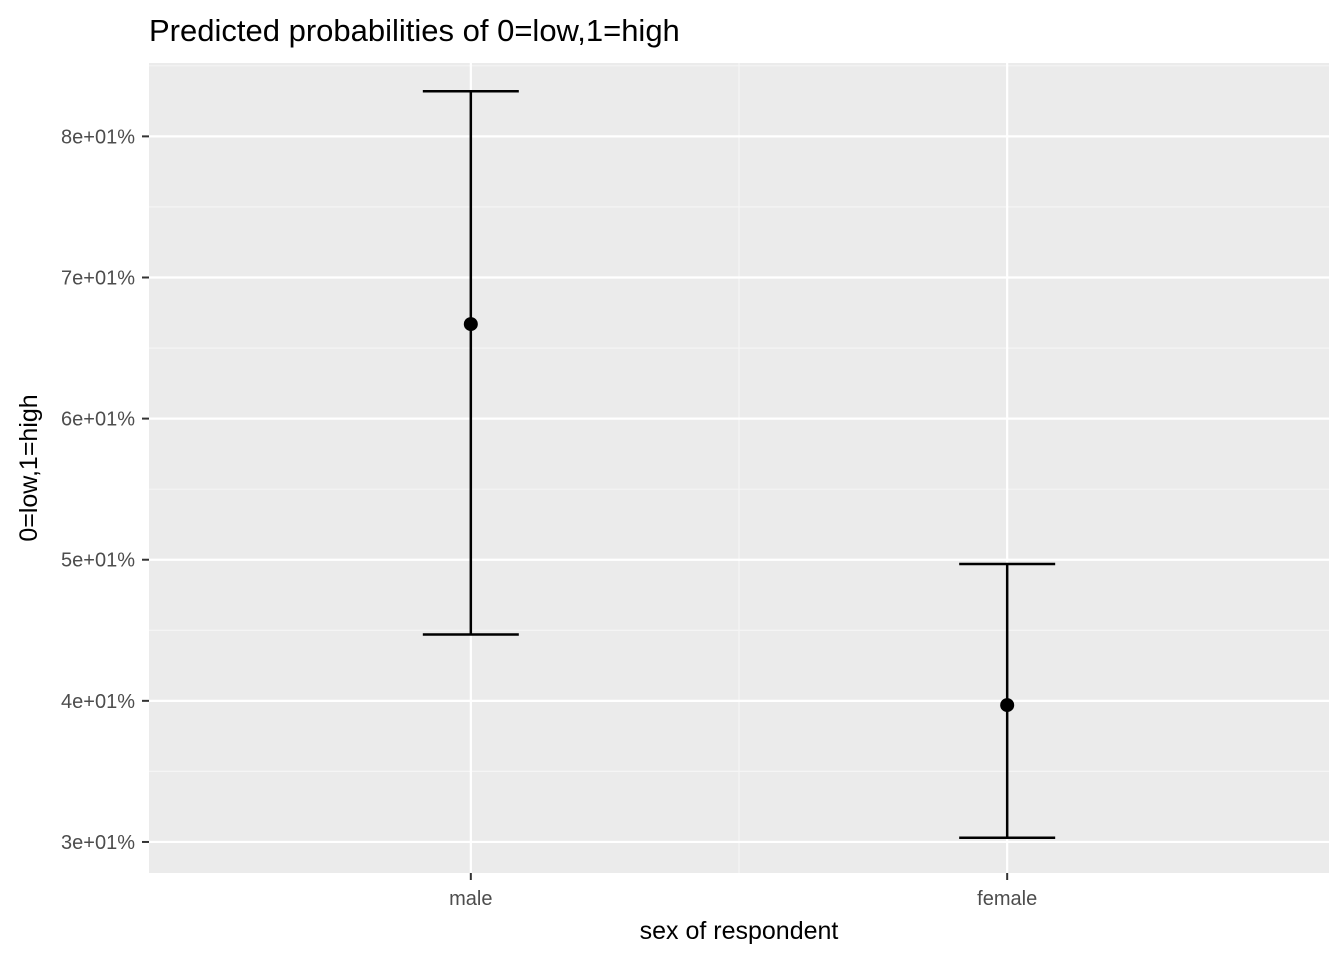  Describe the element at coordinates (98, 420) in the screenshot. I see `y-tick-label: 6e+01%` at that location.